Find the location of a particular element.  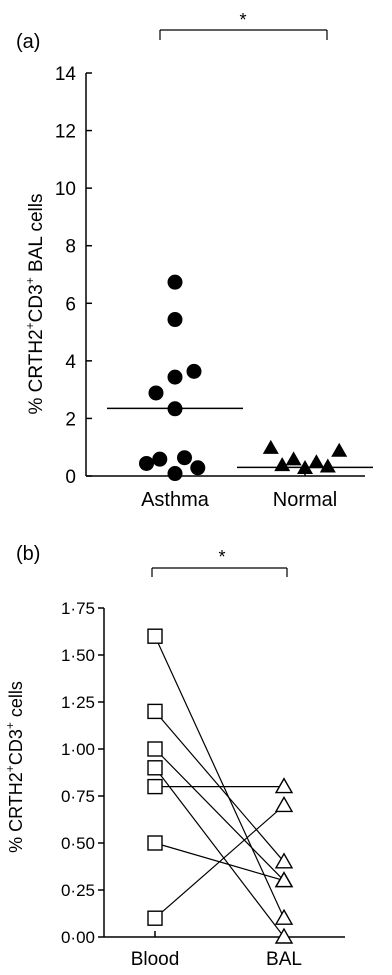

panel-a-y-tick-label: 6 is located at coordinates (70, 304).